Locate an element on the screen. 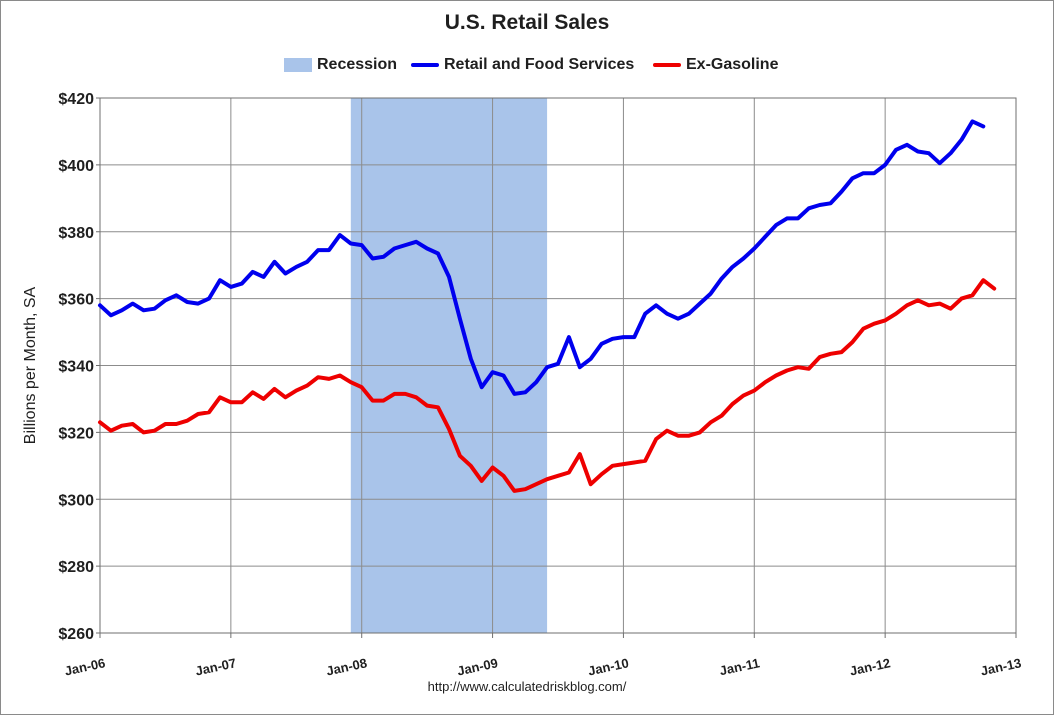 The height and width of the screenshot is (715, 1054). legend-swatch-recession is located at coordinates (298, 65).